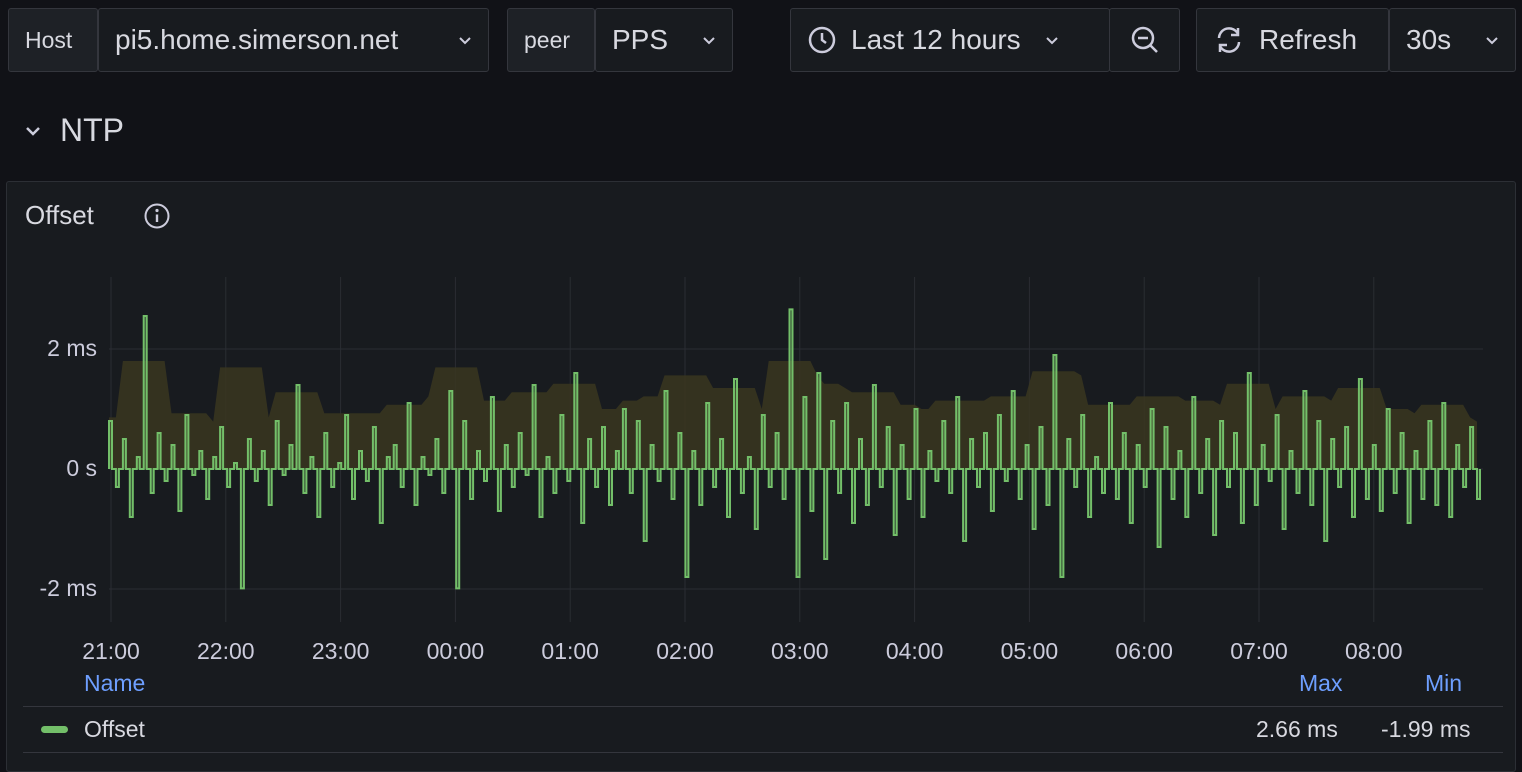 The height and width of the screenshot is (772, 1522). Describe the element at coordinates (1029, 651) in the screenshot. I see `x-tick-label: 05:00` at that location.